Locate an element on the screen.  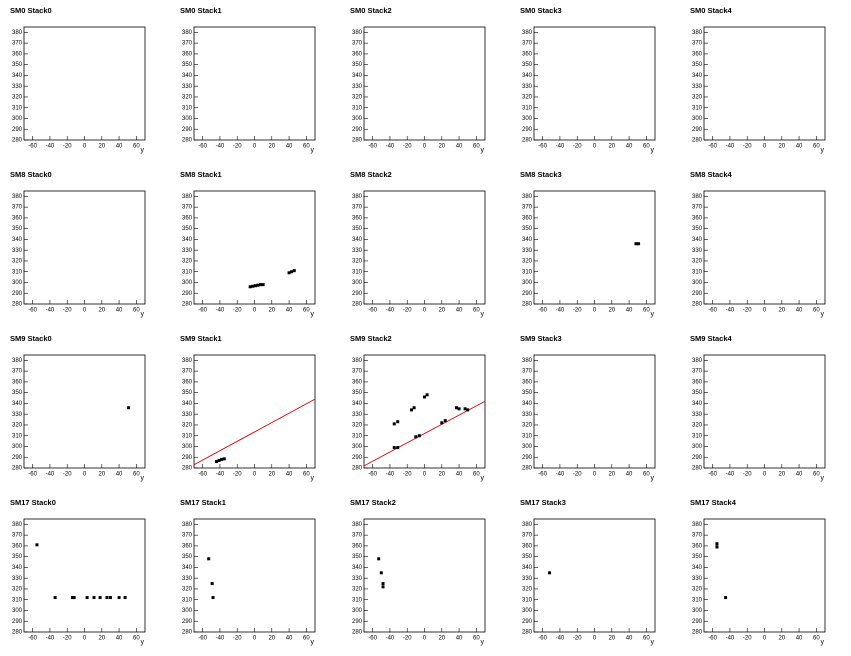
panel-title: SM17 Stack3 is located at coordinates (543, 502).